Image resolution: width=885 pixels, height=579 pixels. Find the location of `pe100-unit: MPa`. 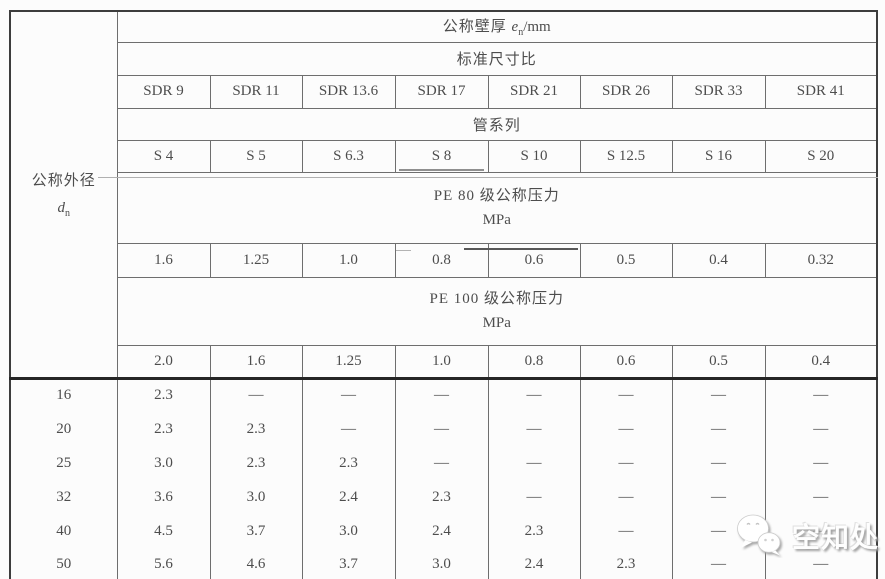

pe100-unit: MPa is located at coordinates (496, 323).